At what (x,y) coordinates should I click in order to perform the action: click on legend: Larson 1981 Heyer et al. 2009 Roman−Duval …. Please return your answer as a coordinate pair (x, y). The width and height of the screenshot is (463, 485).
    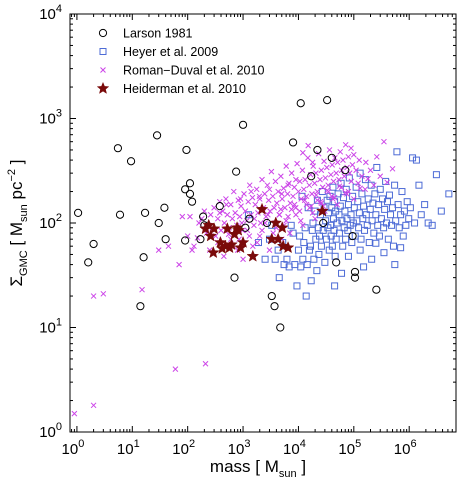
    Looking at the image, I should click on (180, 61).